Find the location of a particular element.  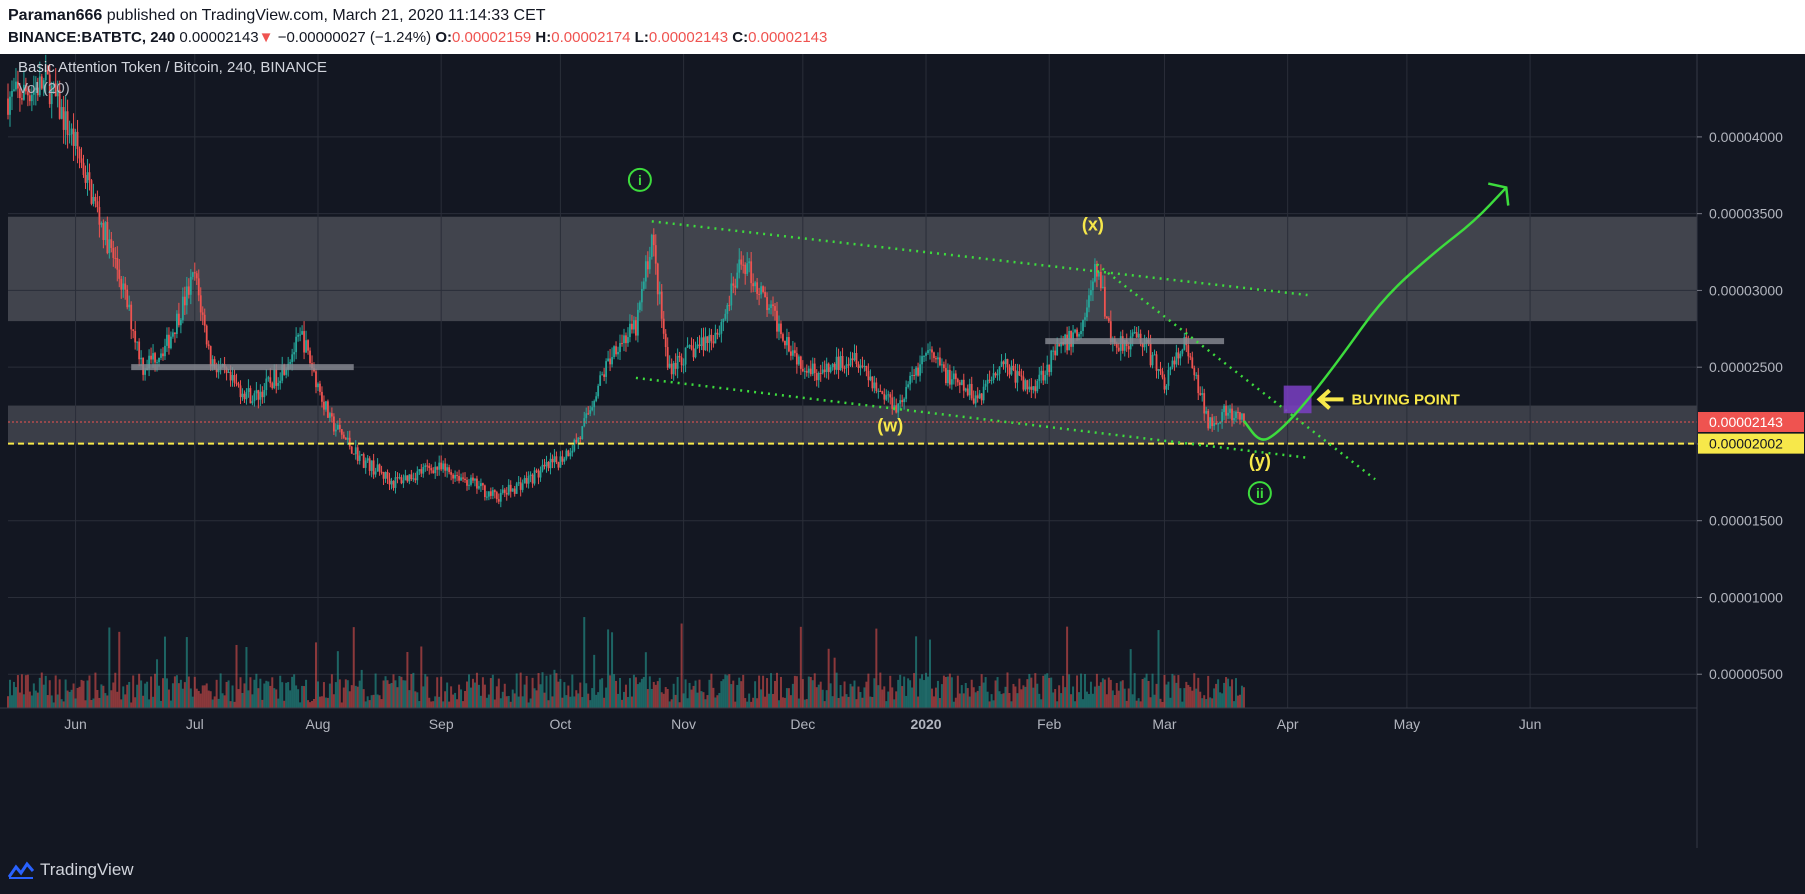

down-arrow-icon: ▼ is located at coordinates (266, 37).